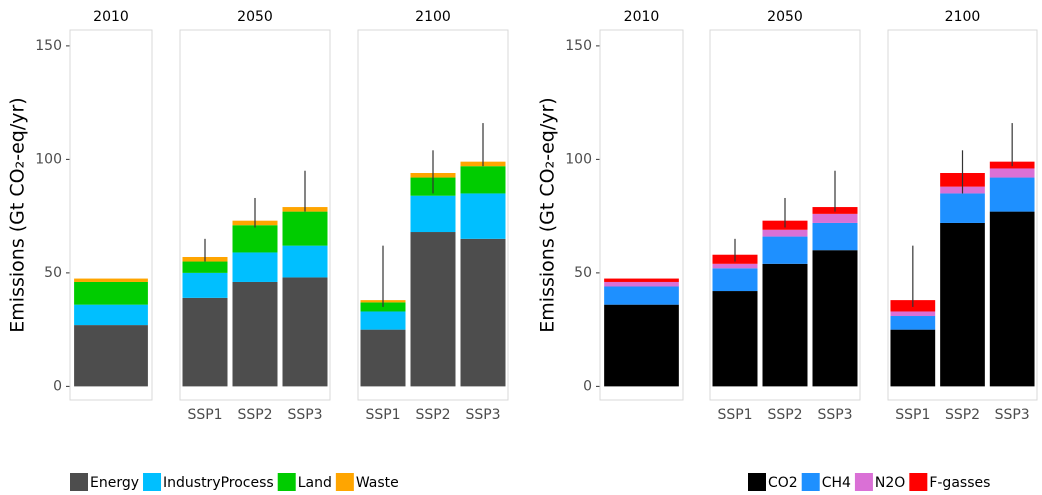 The image size is (1042, 495). Describe the element at coordinates (377, 483) in the screenshot. I see `legend-label: Waste` at that location.